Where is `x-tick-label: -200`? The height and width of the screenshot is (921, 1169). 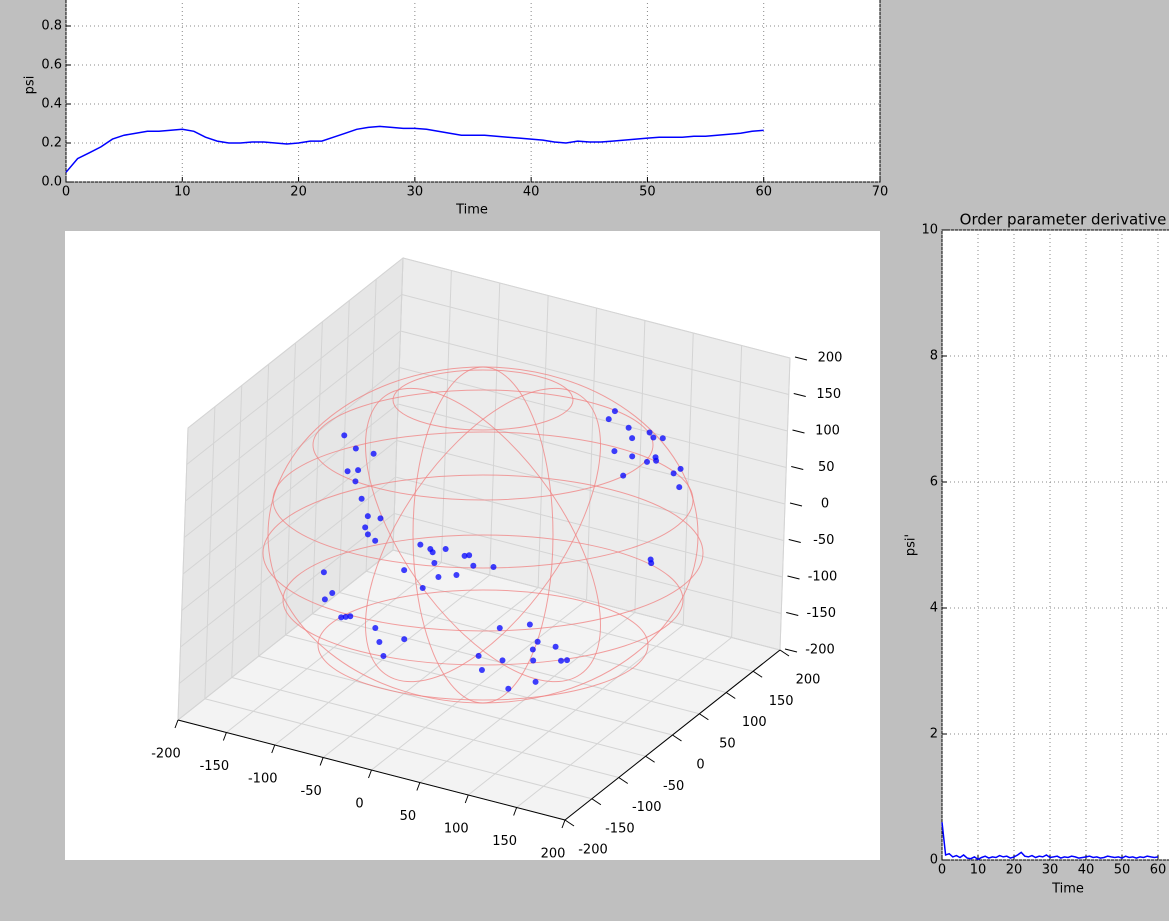
x-tick-label: -200 is located at coordinates (166, 754).